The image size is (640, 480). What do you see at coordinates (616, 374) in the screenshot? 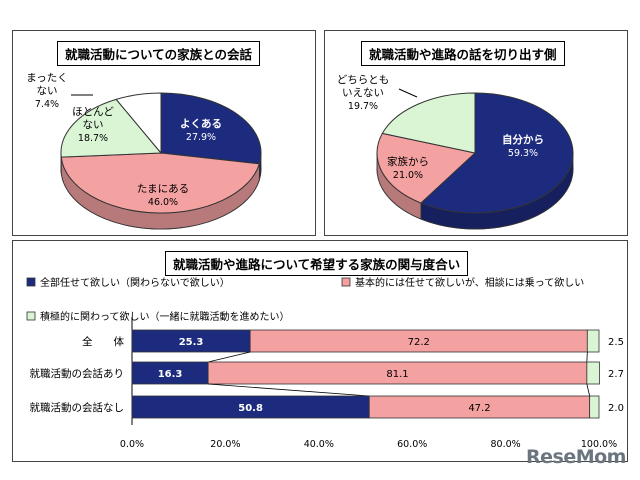
I see `bar-value-label: 2.7` at bounding box center [616, 374].